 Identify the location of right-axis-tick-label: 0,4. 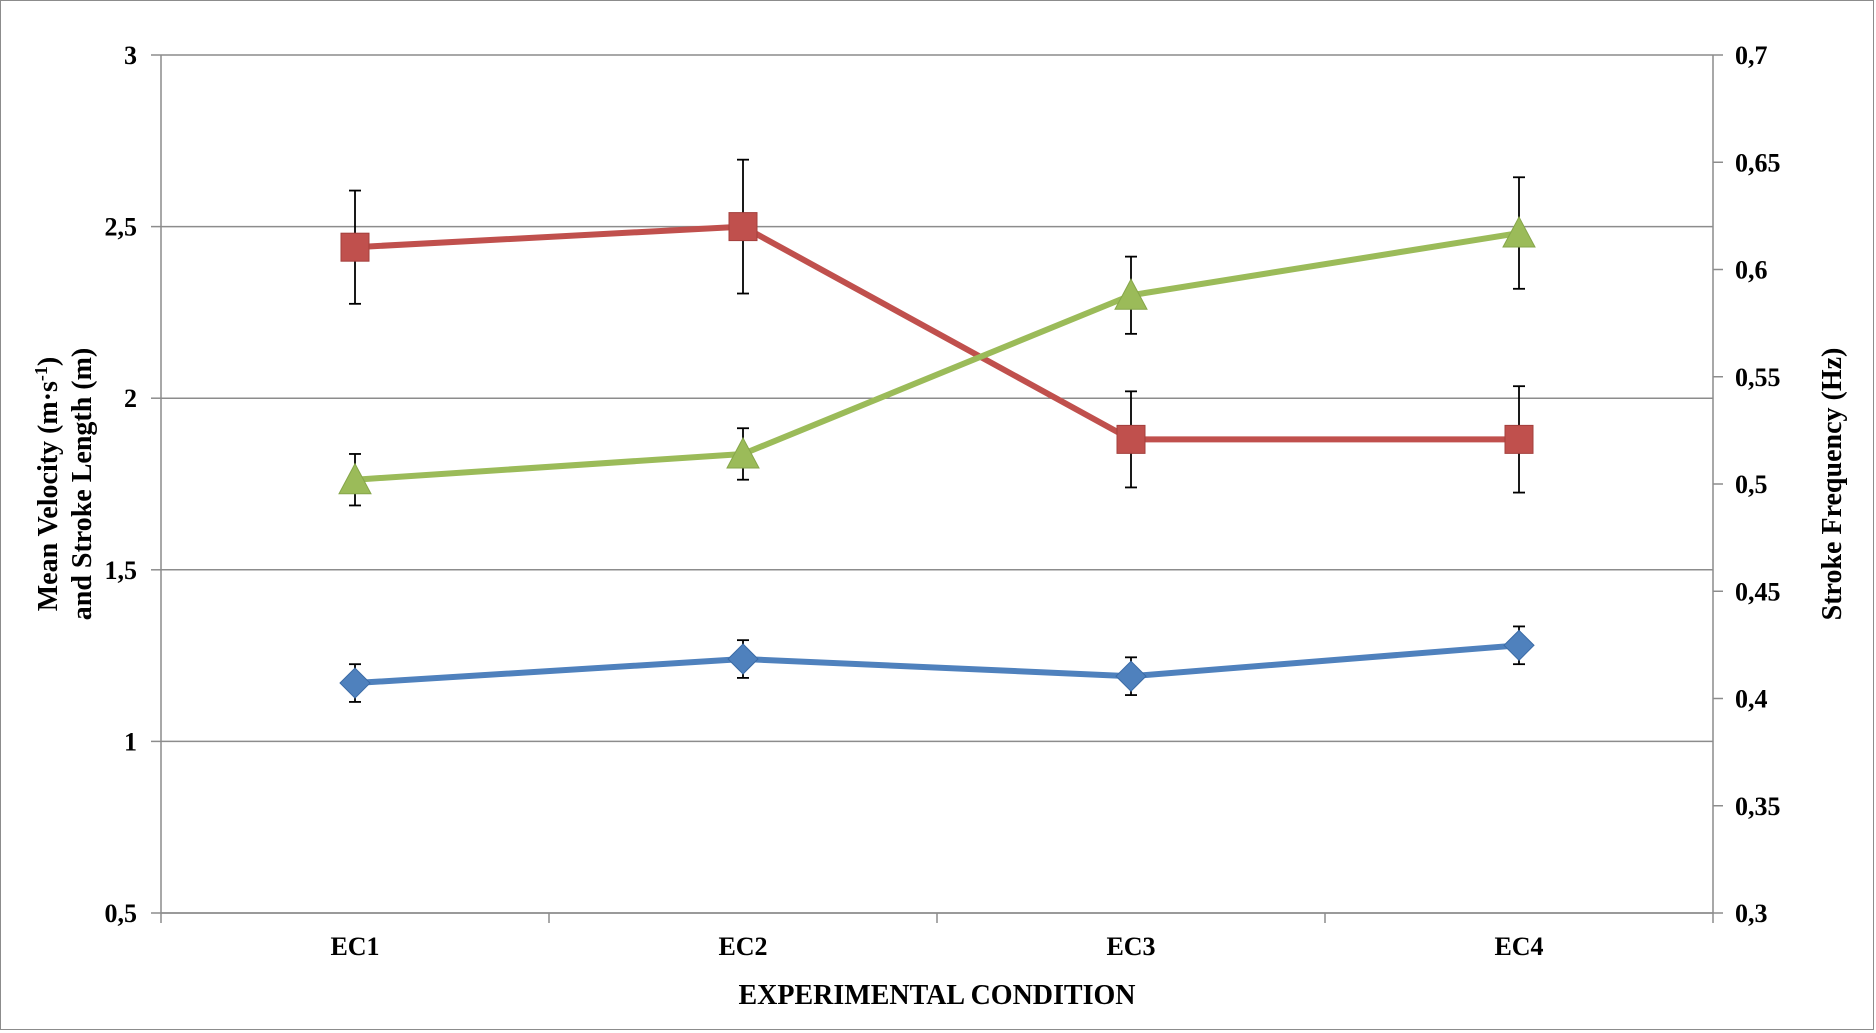
(1751, 699).